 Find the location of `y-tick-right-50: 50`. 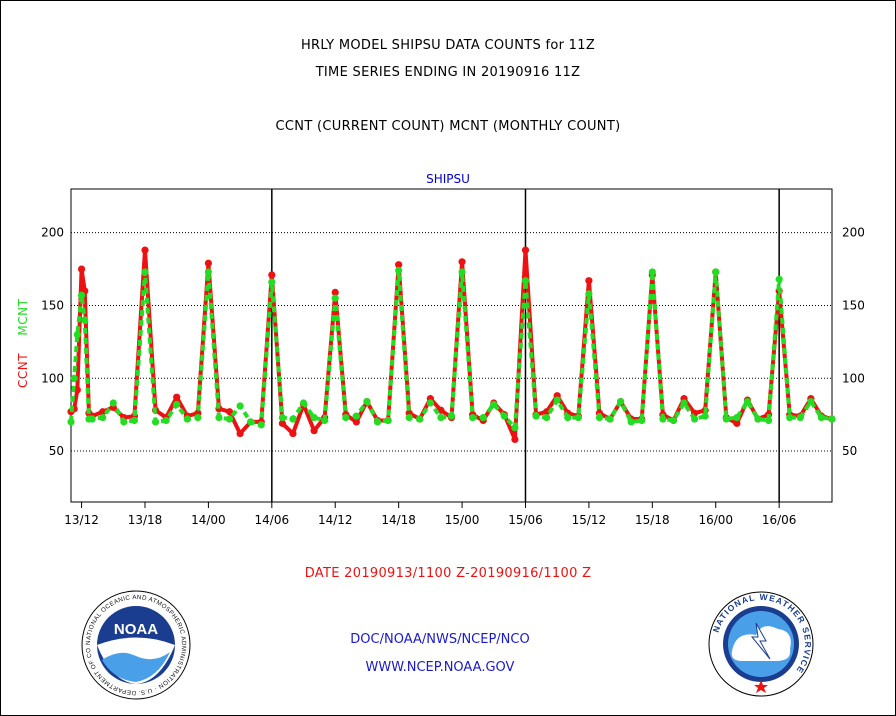

y-tick-right-50: 50 is located at coordinates (849, 451).